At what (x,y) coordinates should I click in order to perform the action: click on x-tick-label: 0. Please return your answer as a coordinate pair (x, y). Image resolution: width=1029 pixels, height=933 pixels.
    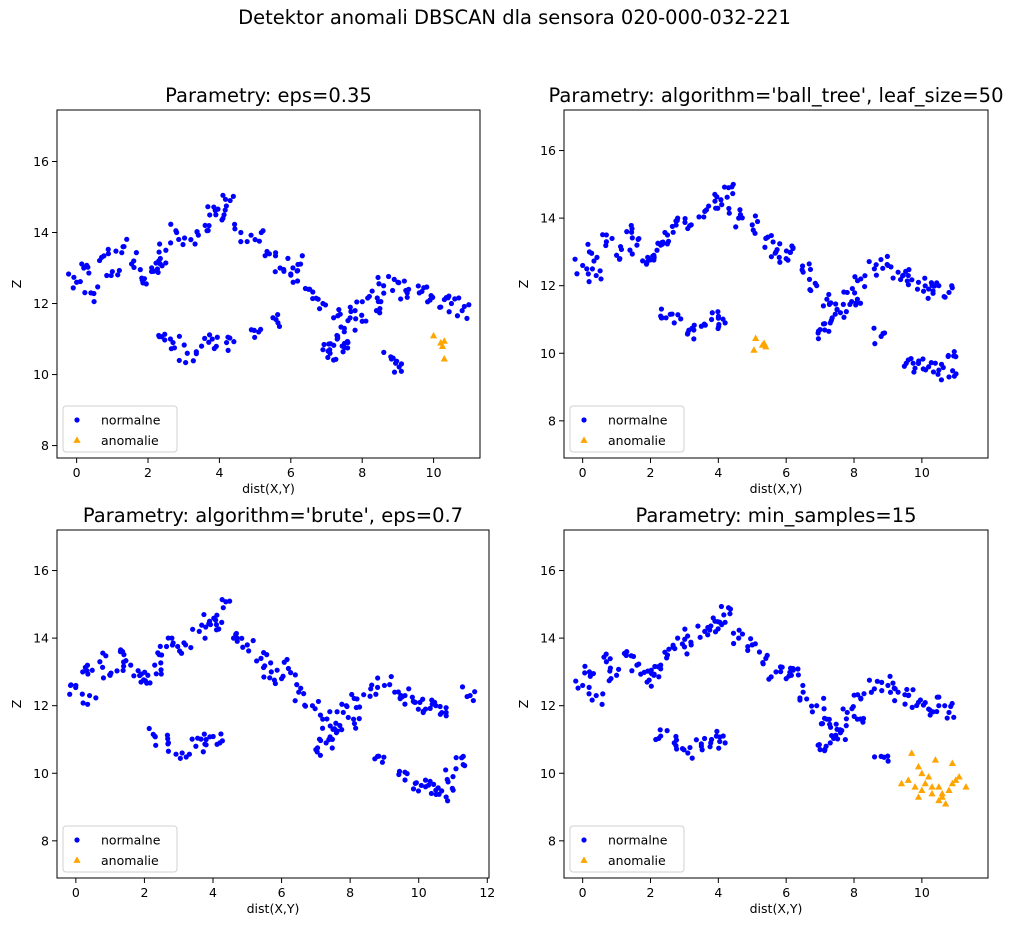
    Looking at the image, I should click on (583, 472).